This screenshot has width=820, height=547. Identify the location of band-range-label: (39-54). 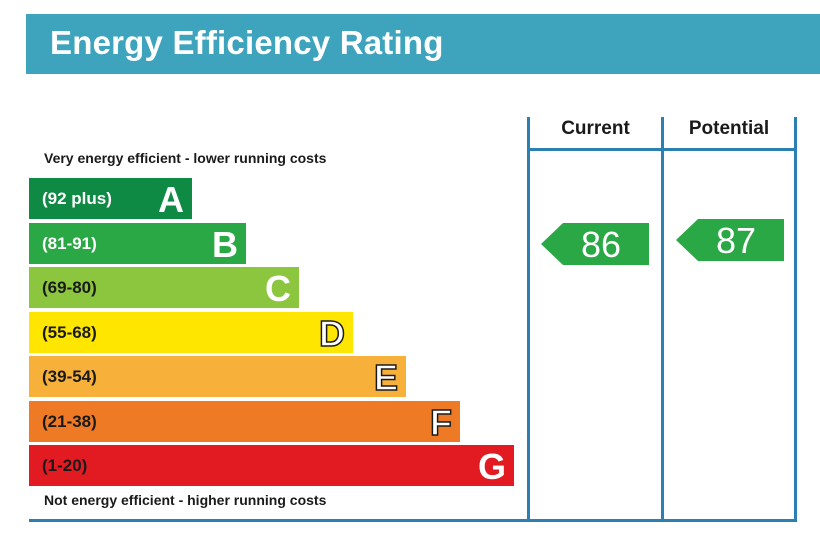
(69, 376).